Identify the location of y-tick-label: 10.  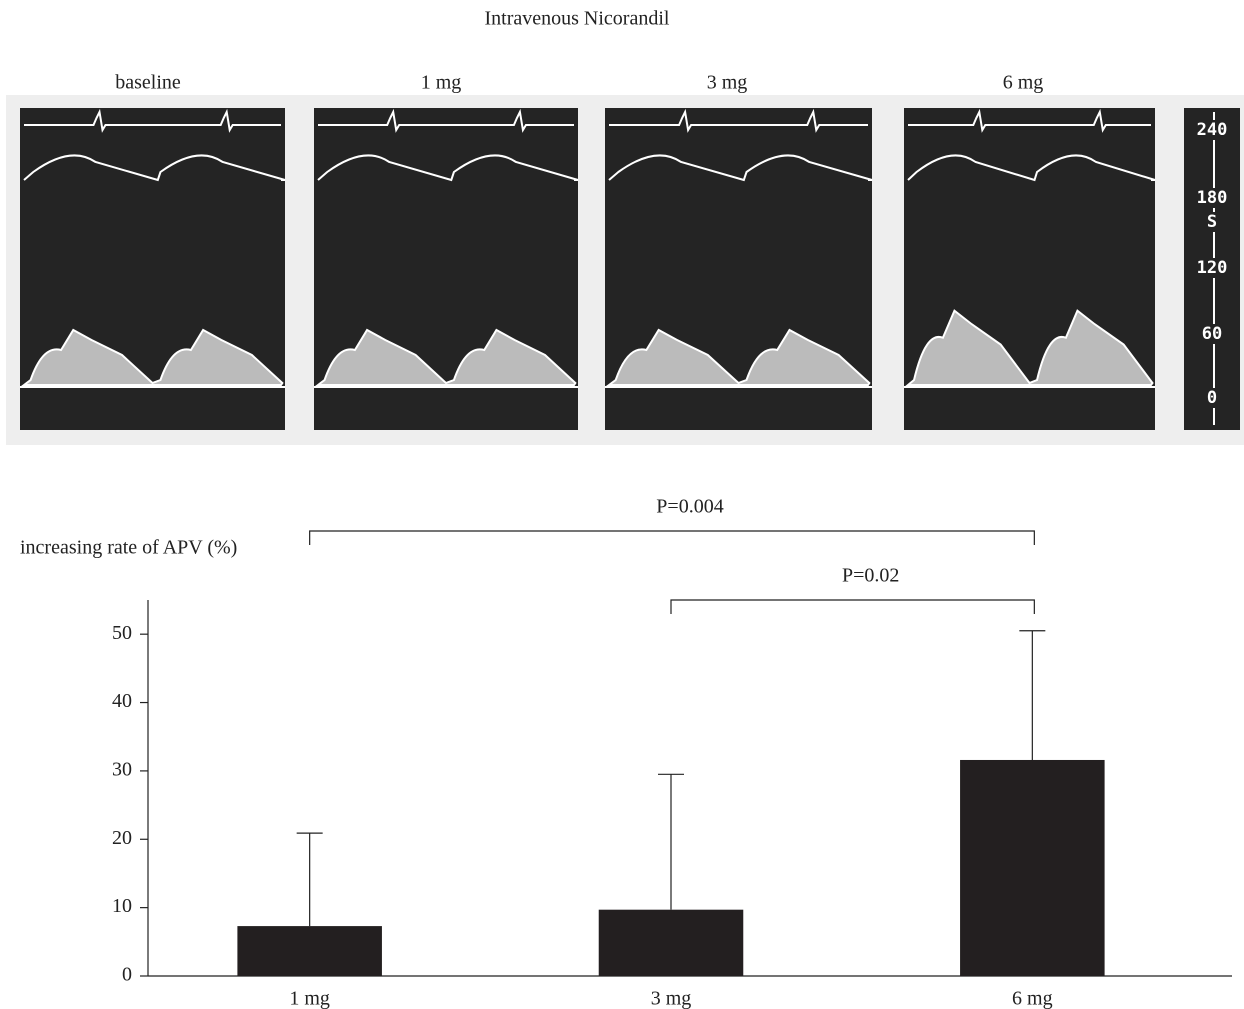
(122, 906).